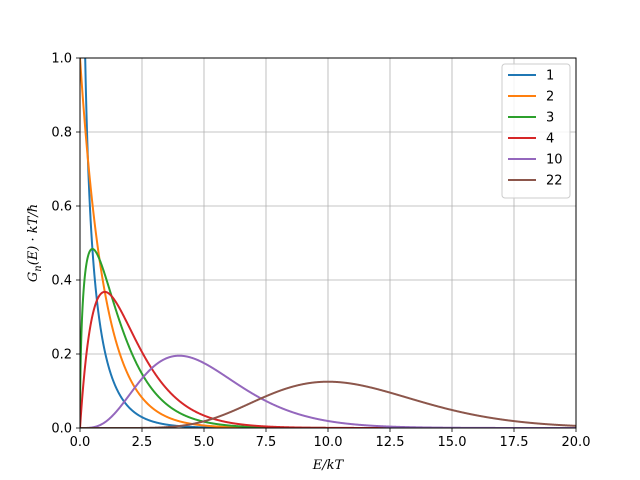  I want to click on y-axis-label: Gn(E) · kT/ħ, so click(35, 243).